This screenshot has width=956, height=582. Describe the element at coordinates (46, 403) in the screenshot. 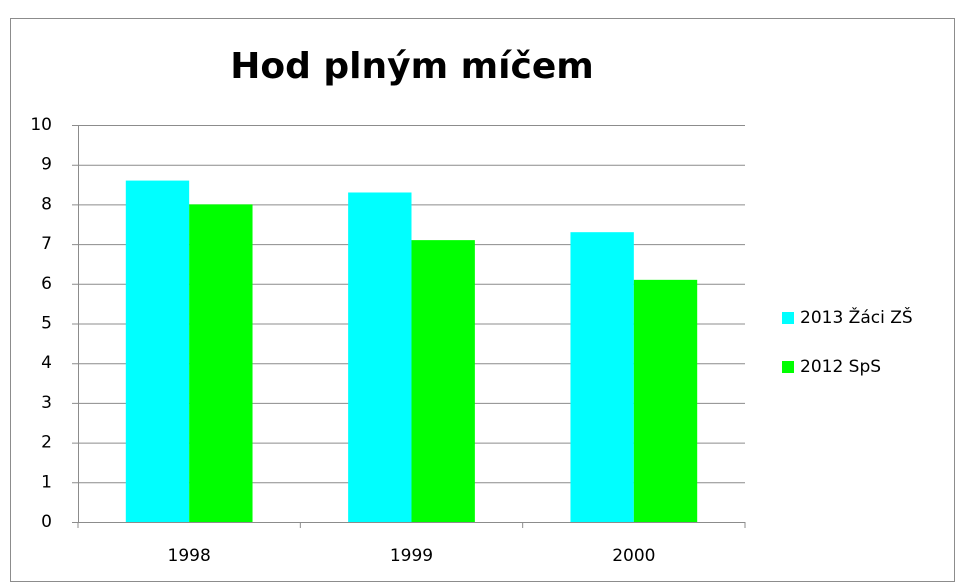

I see `y-tick-label: 3` at that location.